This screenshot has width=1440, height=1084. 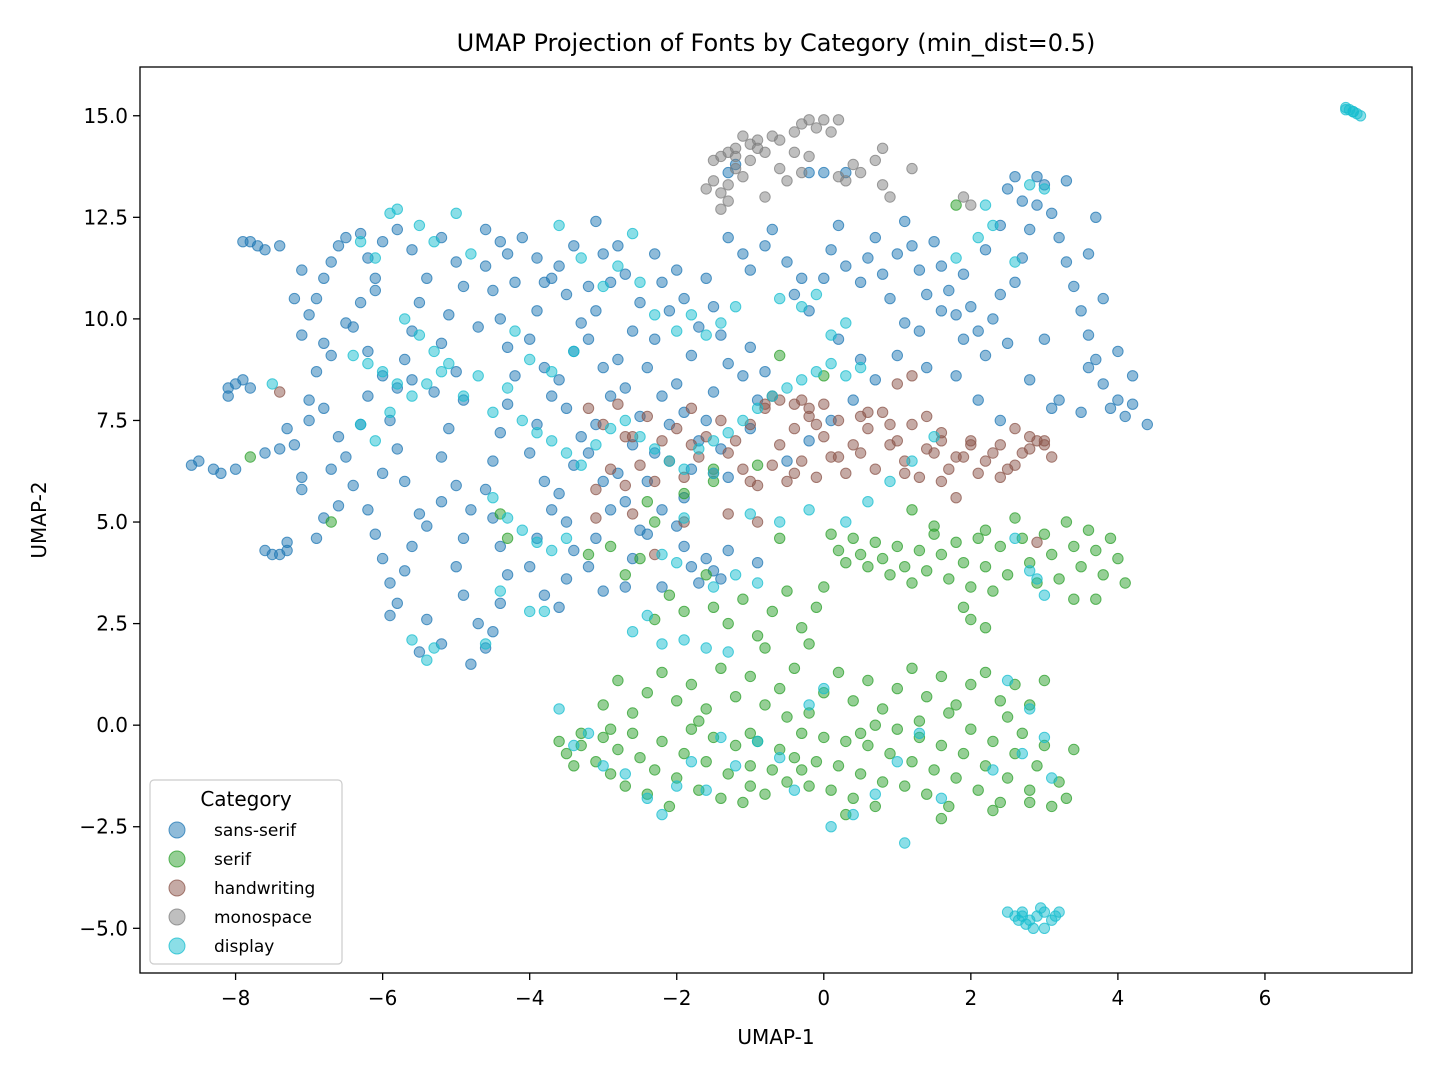 What do you see at coordinates (1118, 998) in the screenshot?
I see `x-tick-label: 4` at bounding box center [1118, 998].